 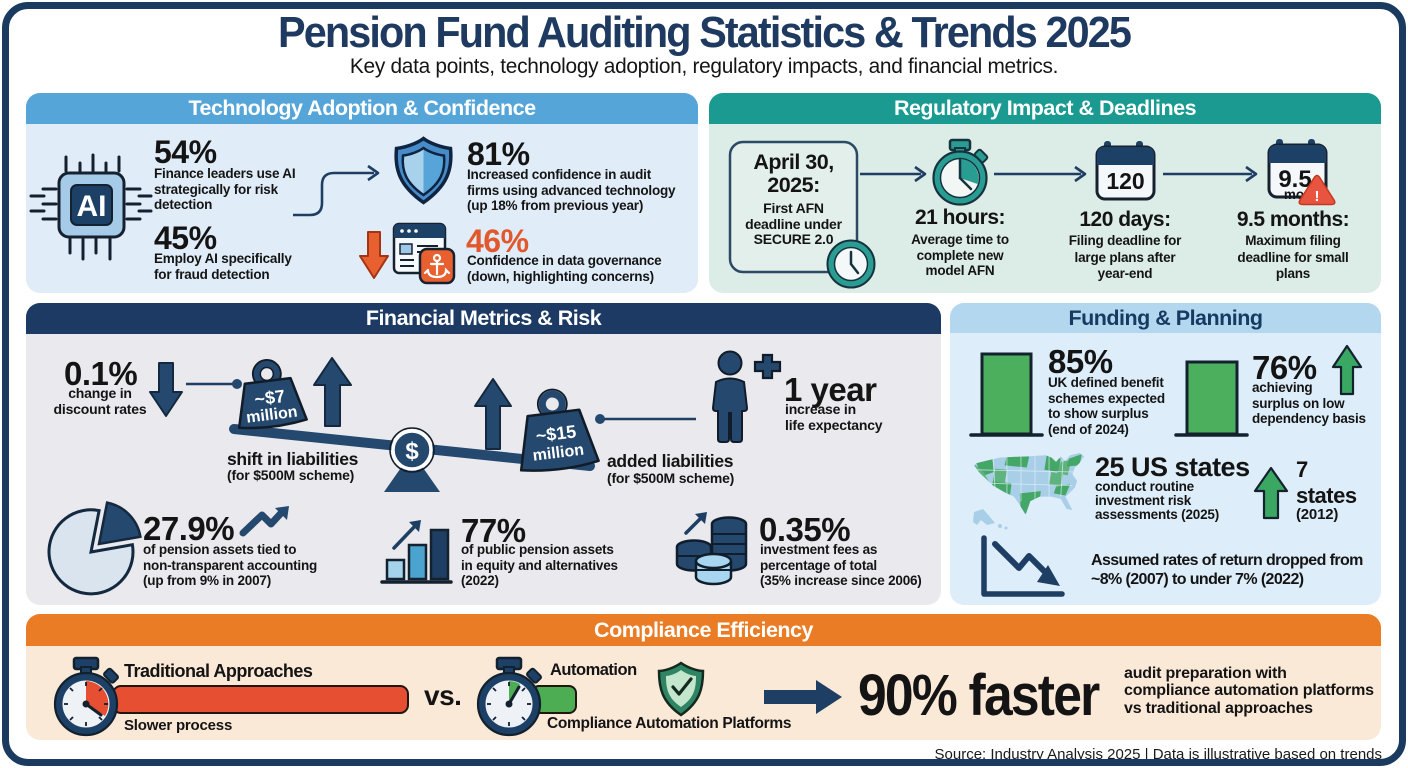 I want to click on svg-text: 9.5, so click(x=1294, y=179).